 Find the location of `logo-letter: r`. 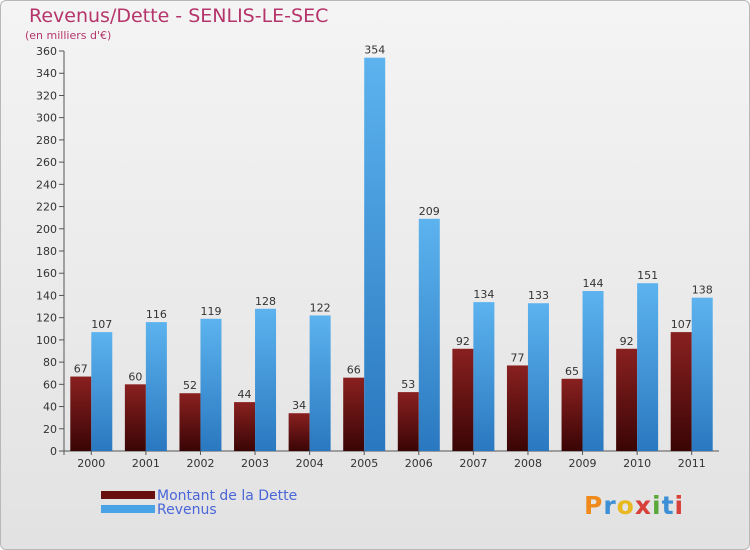

logo-letter: r is located at coordinates (610, 505).